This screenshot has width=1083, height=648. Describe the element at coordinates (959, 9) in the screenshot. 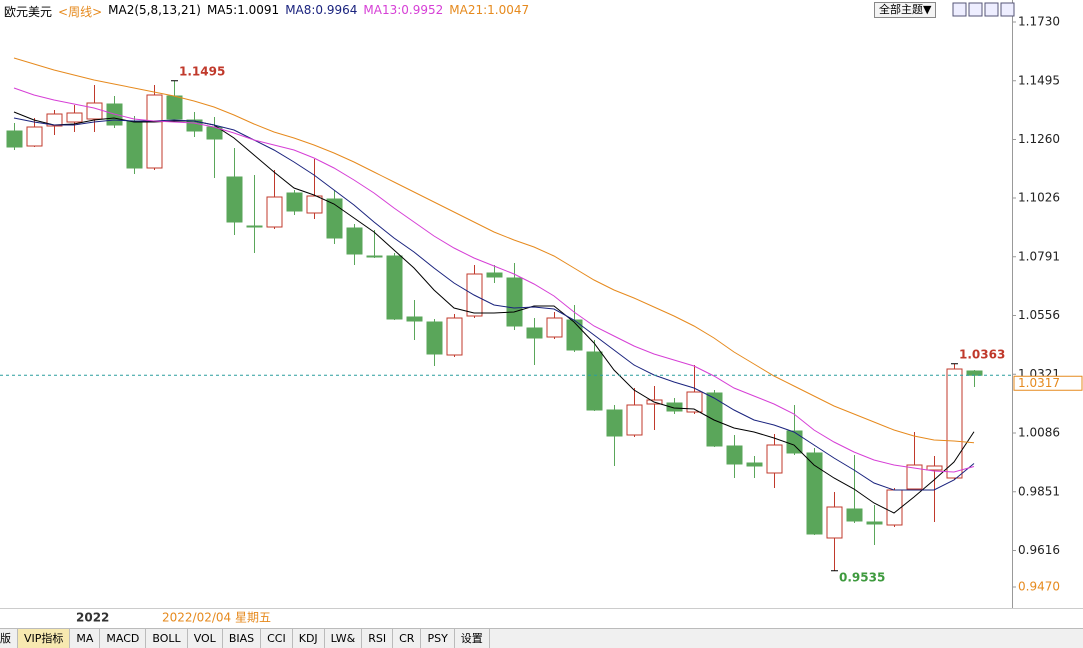

I see `zoom-in-button` at that location.